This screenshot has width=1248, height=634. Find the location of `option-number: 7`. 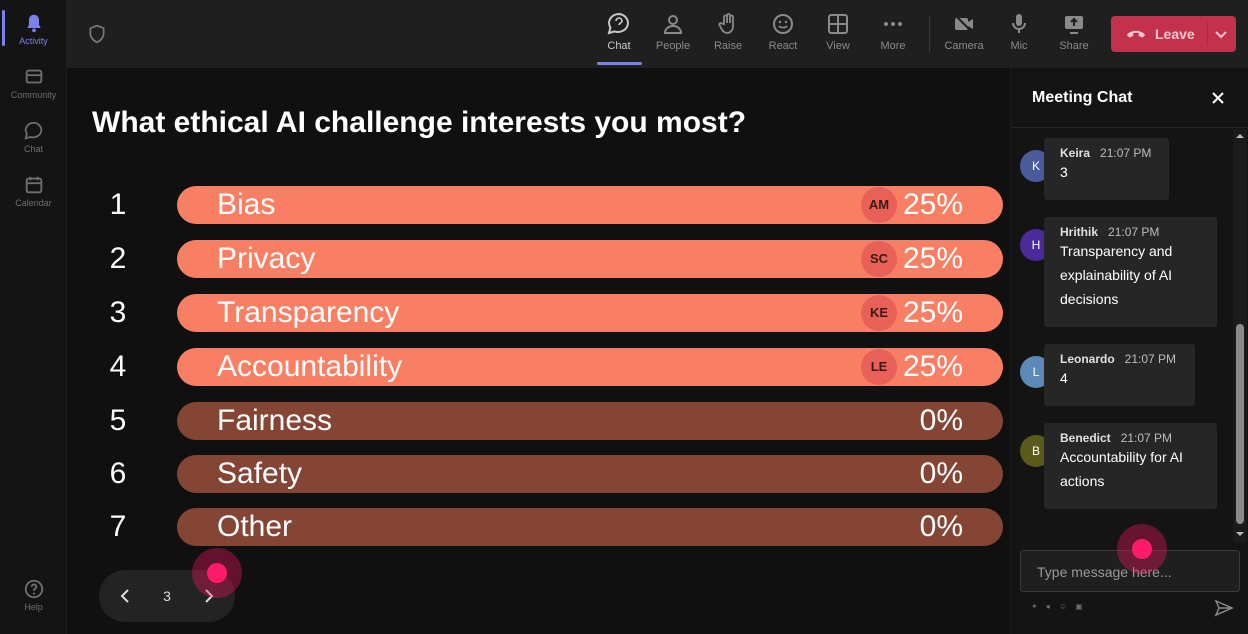

option-number: 7 is located at coordinates (118, 526).